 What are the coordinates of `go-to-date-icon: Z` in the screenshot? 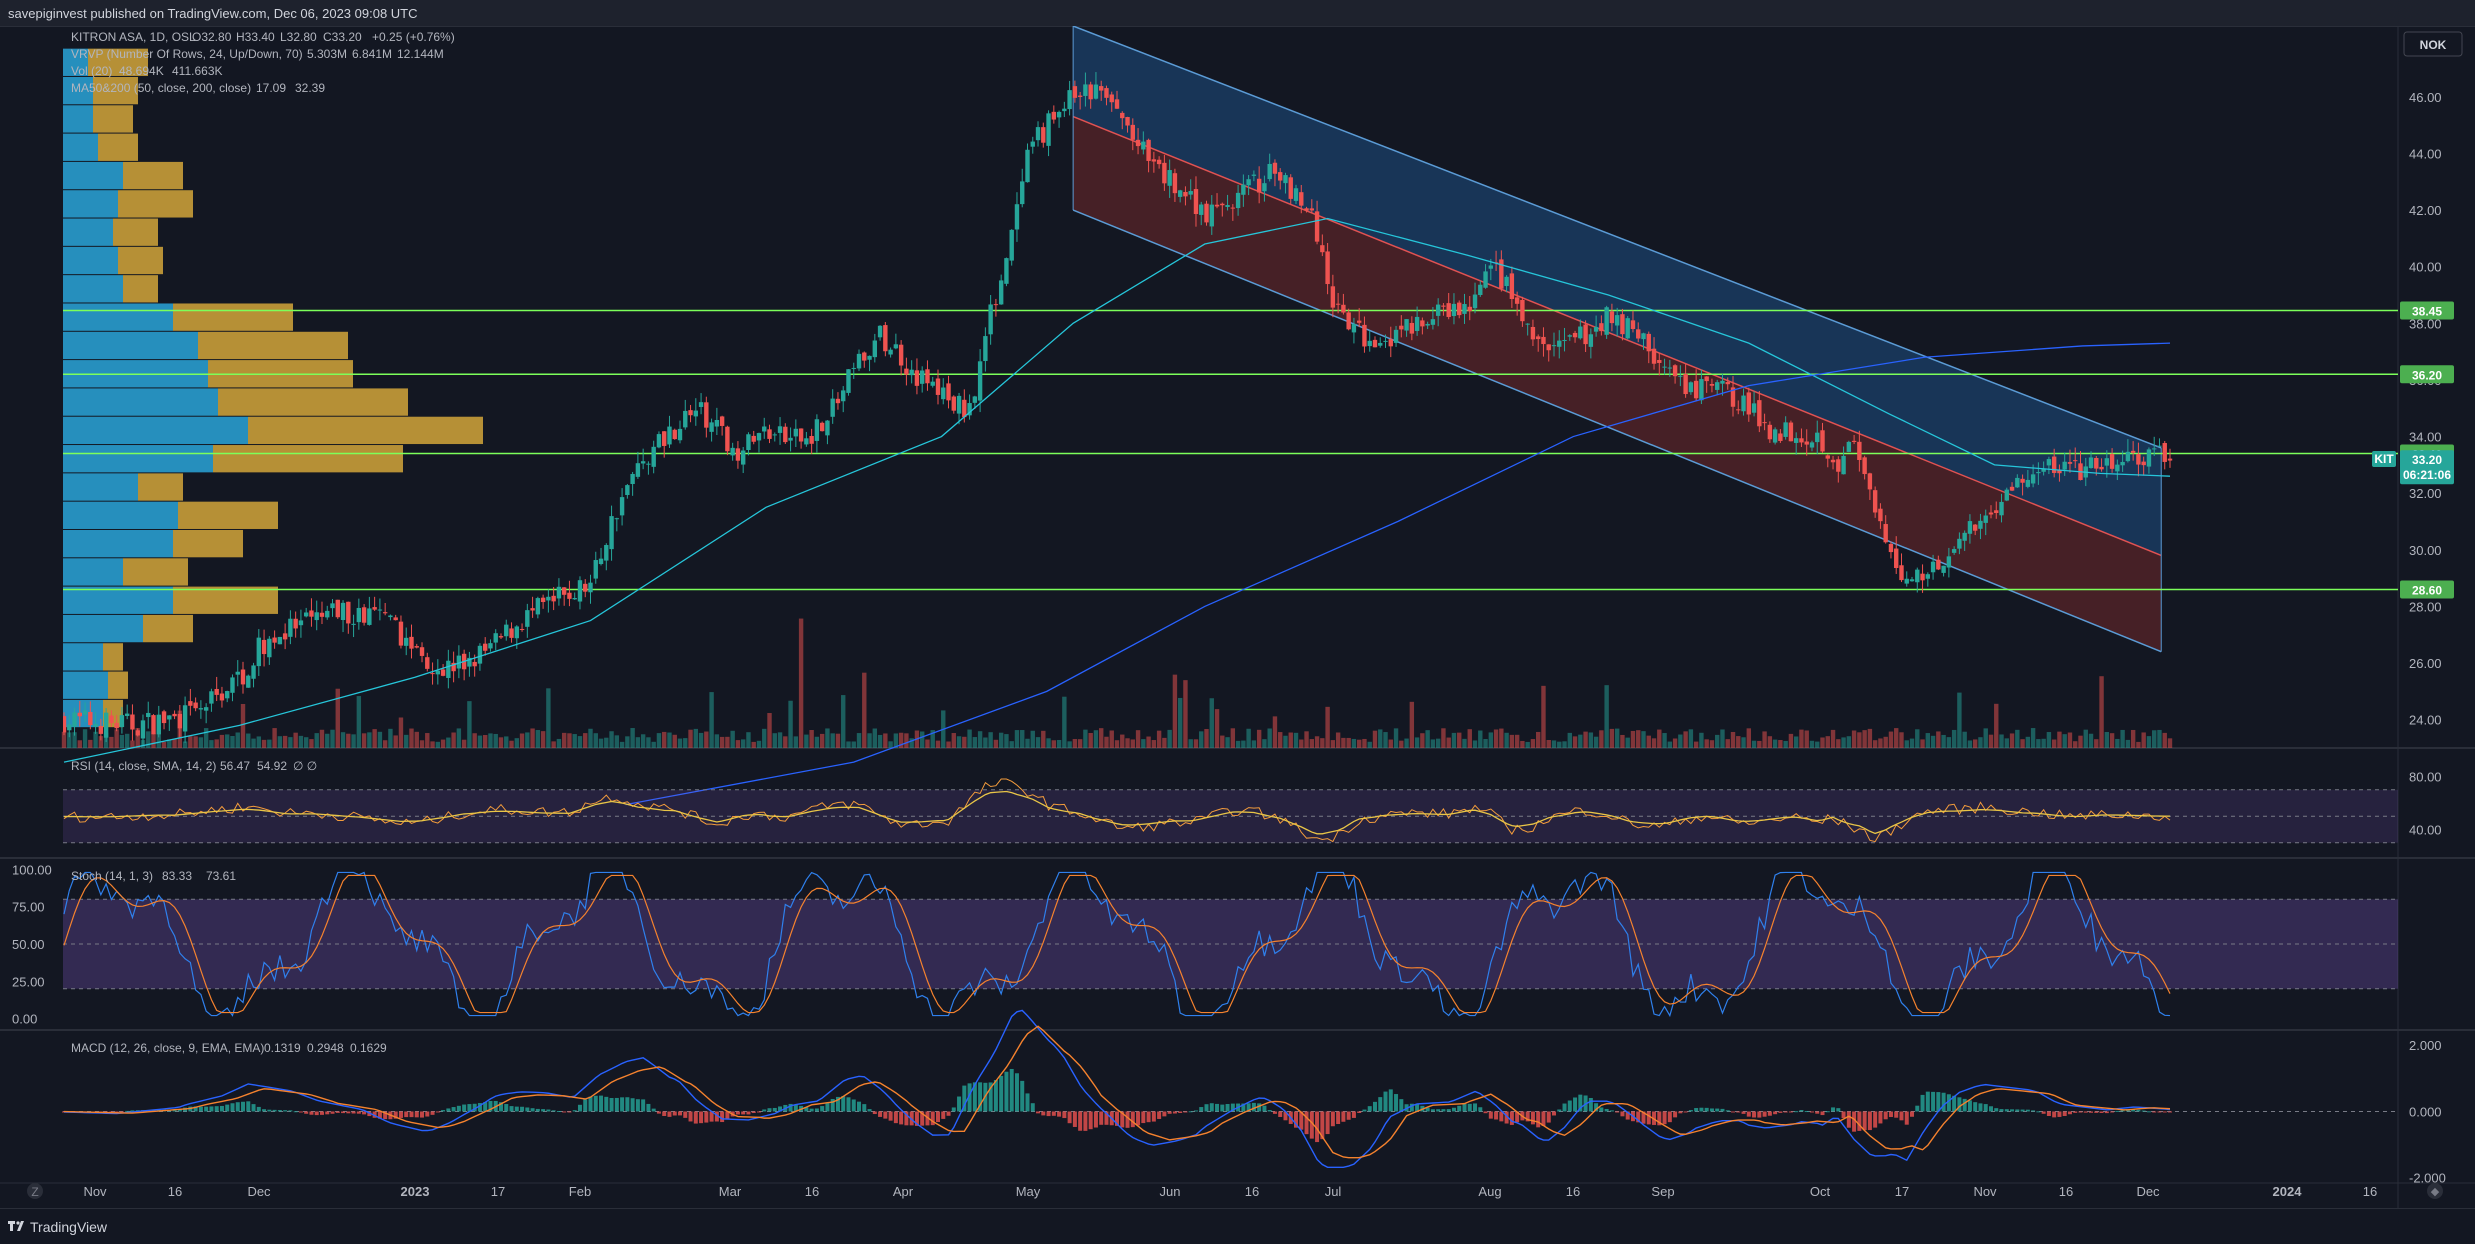 It's located at (35, 1191).